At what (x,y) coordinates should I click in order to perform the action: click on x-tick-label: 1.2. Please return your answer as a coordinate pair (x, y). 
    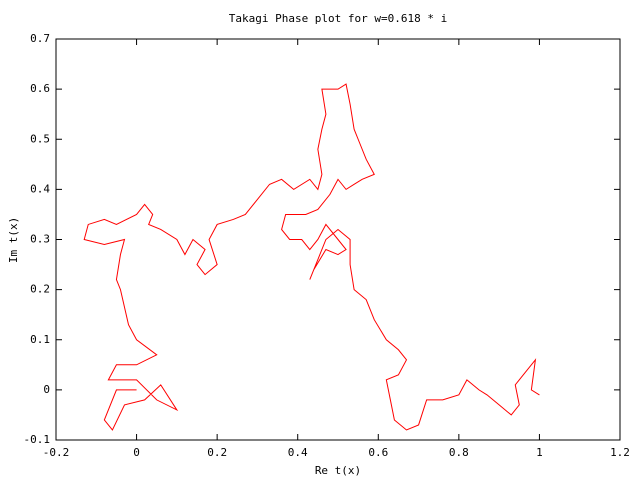
    Looking at the image, I should click on (620, 452).